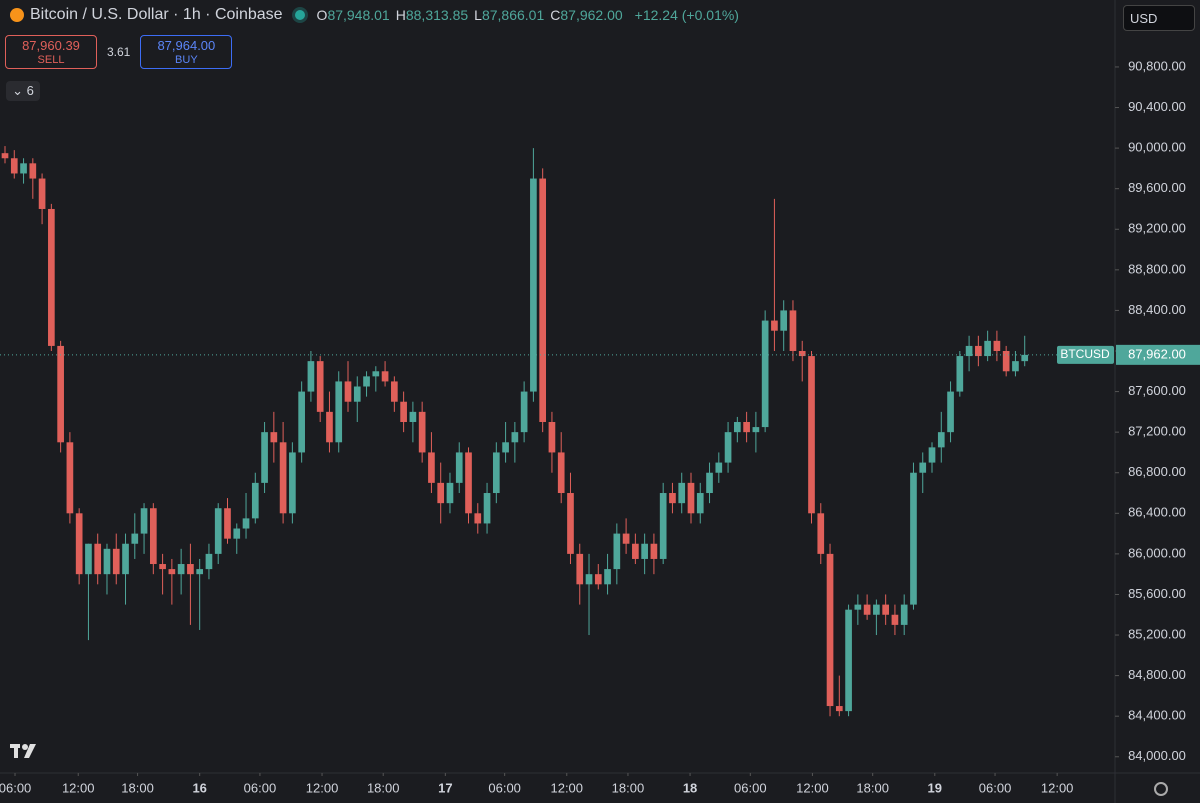 The width and height of the screenshot is (1200, 803). Describe the element at coordinates (1144, 18) in the screenshot. I see `currency: USD` at that location.